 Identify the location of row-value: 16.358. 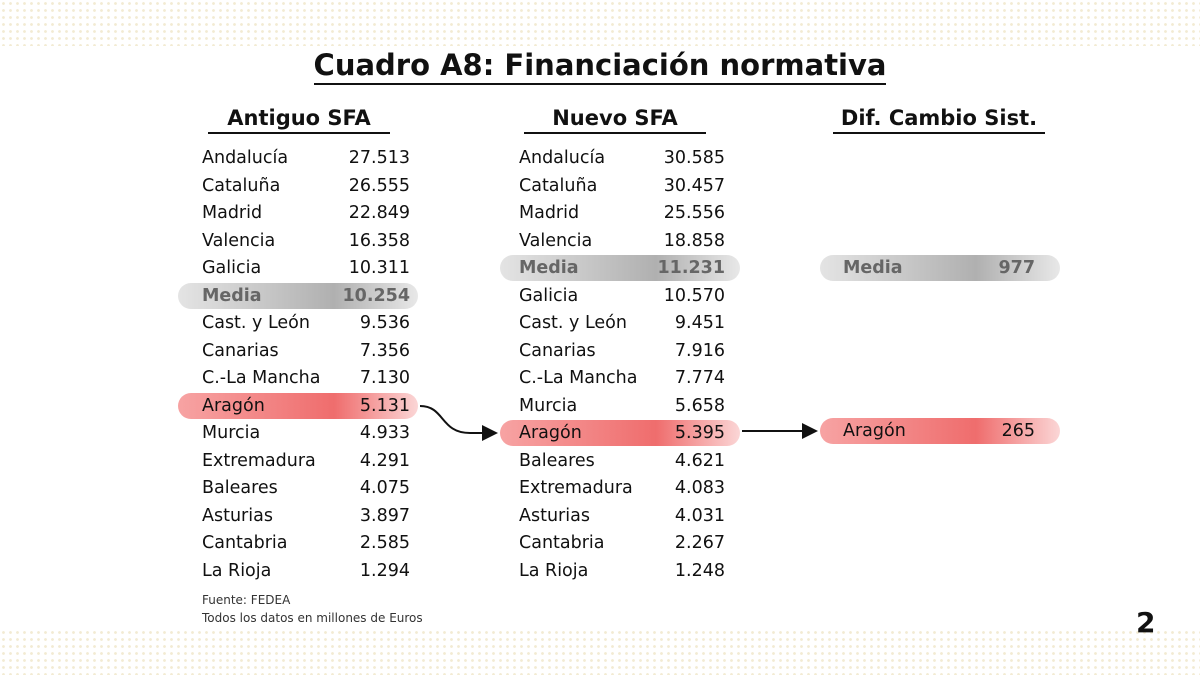
(379, 240).